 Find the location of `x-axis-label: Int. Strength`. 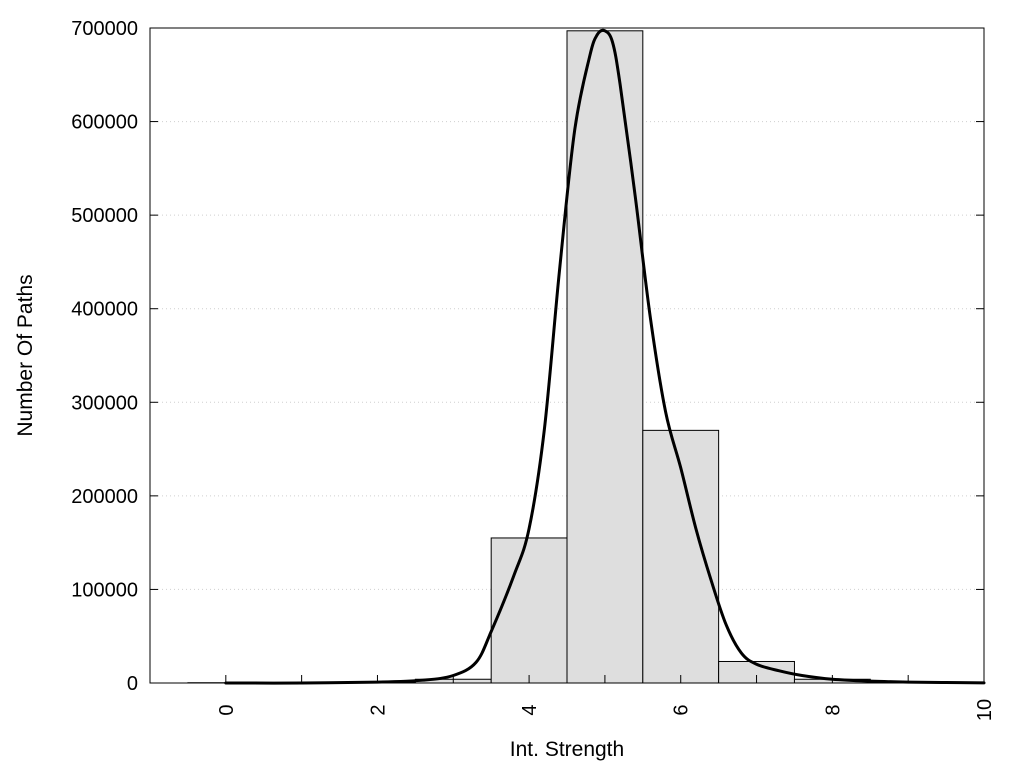

x-axis-label: Int. Strength is located at coordinates (567, 749).